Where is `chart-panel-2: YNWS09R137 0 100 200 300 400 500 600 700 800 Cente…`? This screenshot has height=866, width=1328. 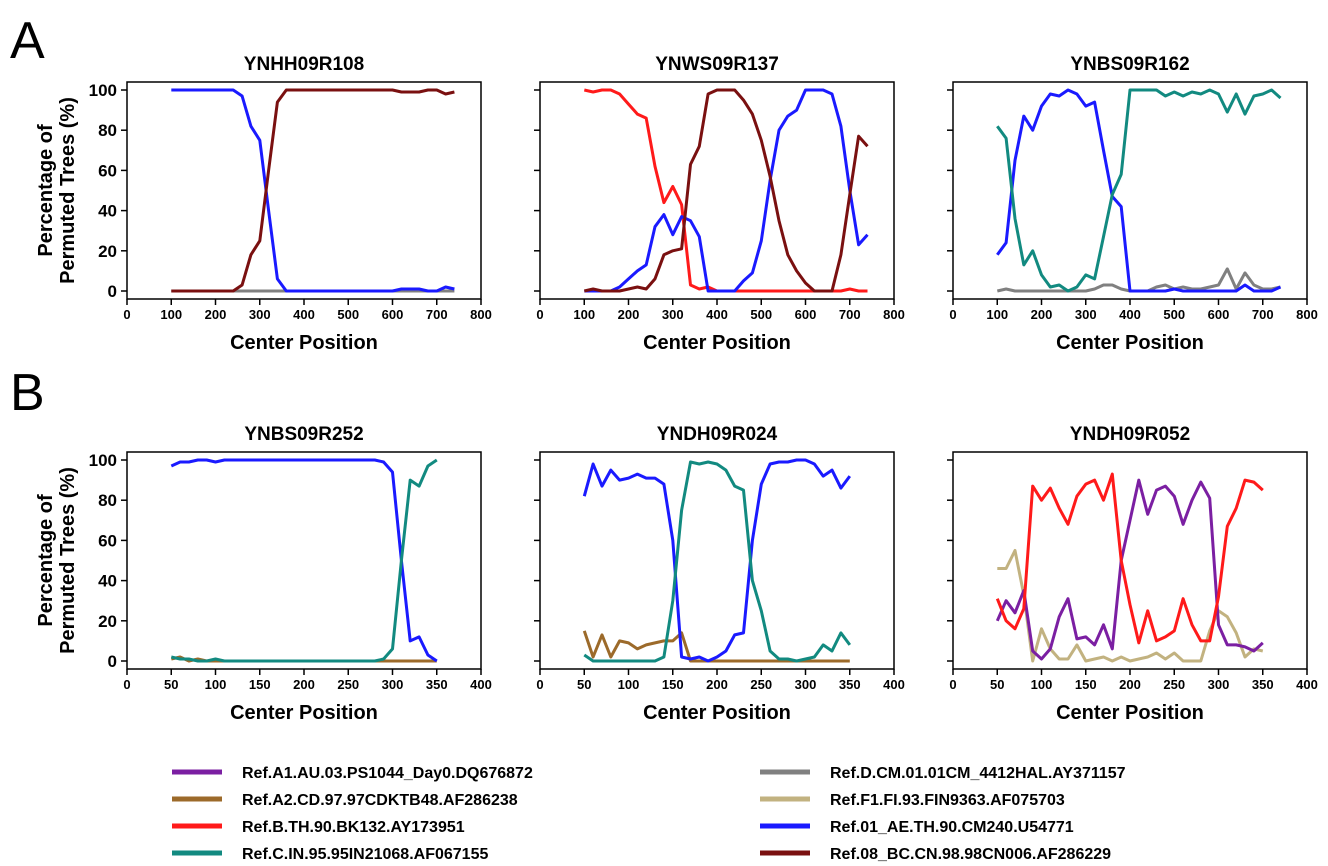 chart-panel-2: YNWS09R137 0 100 200 300 400 500 600 700 800 Cente… is located at coordinates (719, 204).